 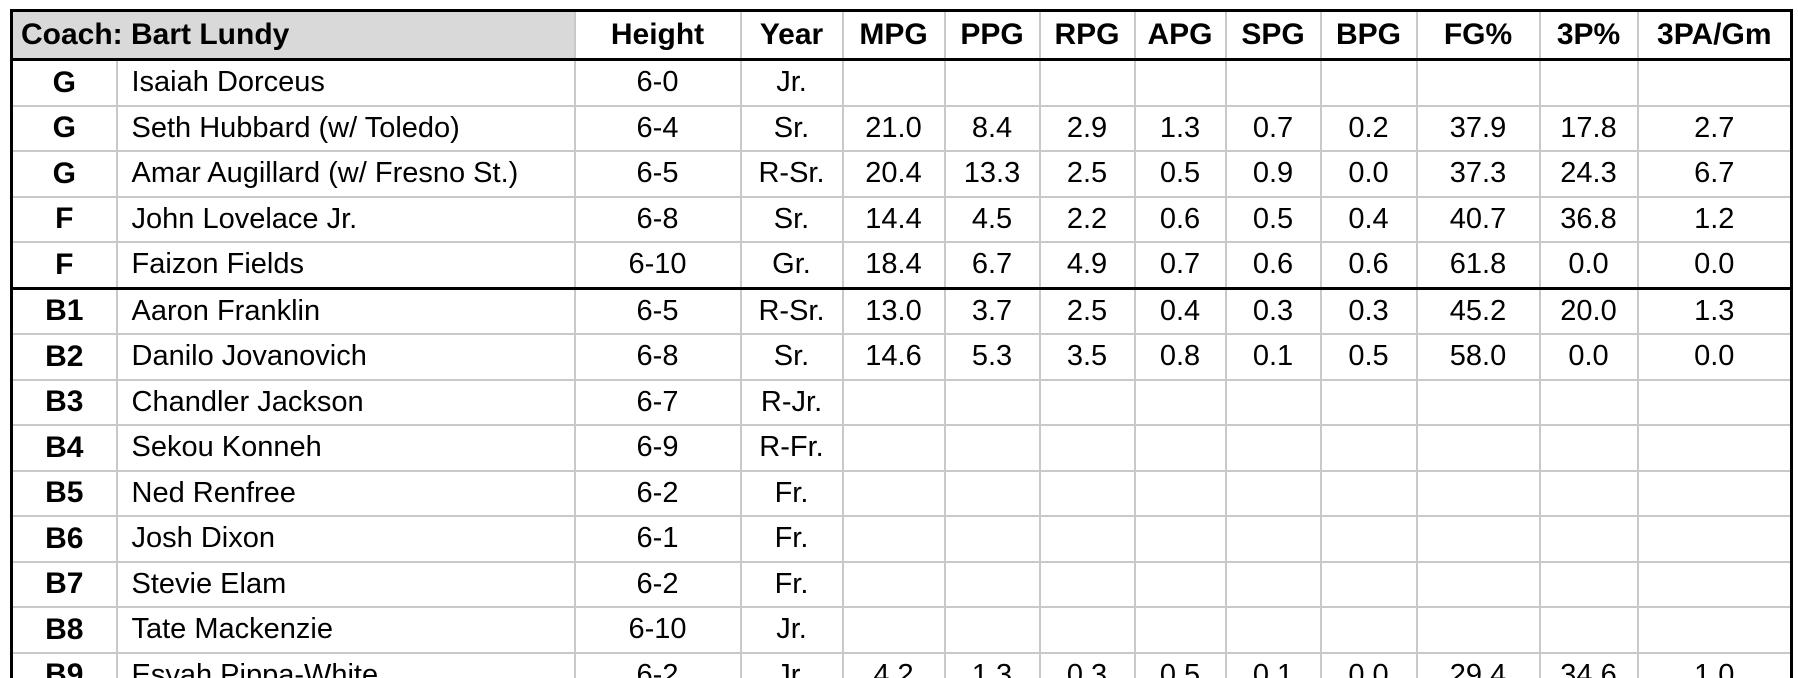 I want to click on stat-cell-spg: 0.3, so click(x=1273, y=310).